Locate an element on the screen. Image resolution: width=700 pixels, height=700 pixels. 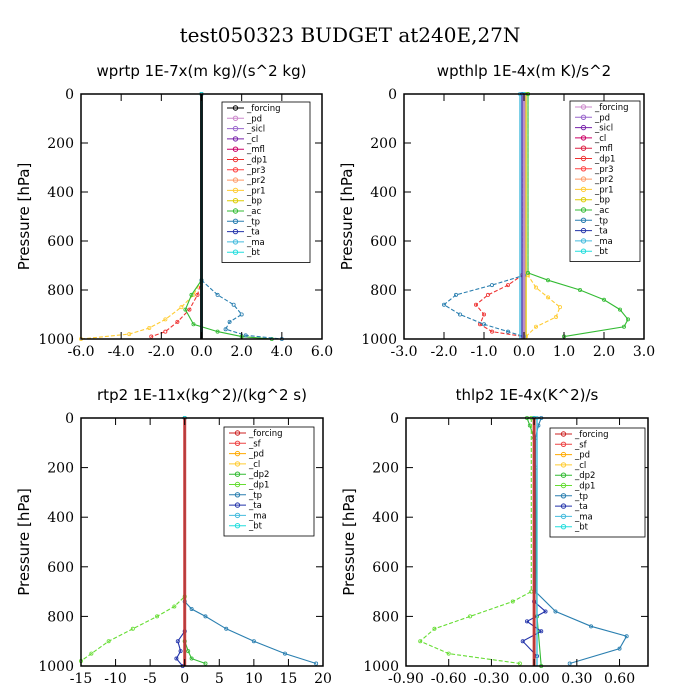
legend-entry: _cl is located at coordinates (254, 465).